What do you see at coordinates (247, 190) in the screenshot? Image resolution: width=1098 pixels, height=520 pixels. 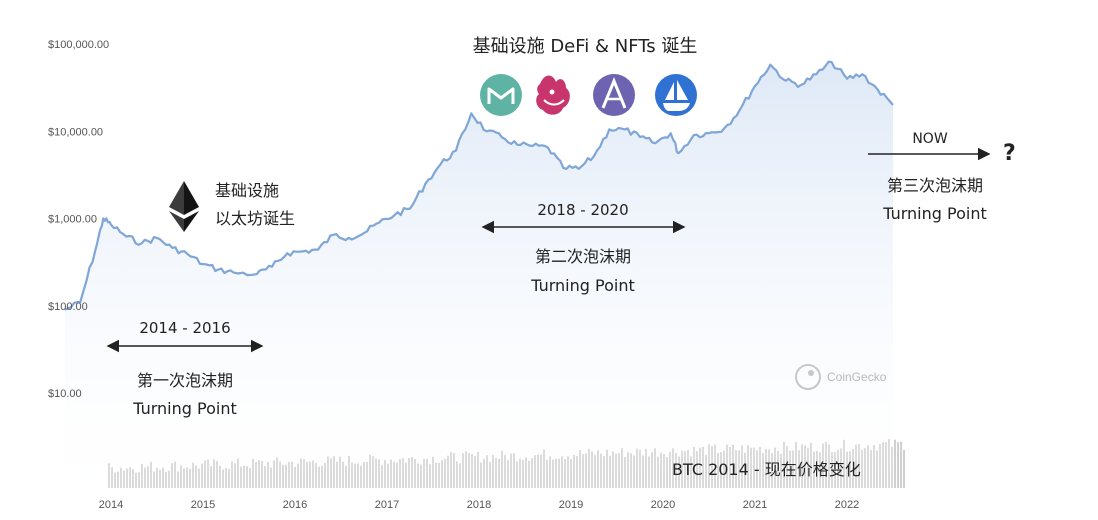 I see `eth-infra-label-1: 基础设施` at bounding box center [247, 190].